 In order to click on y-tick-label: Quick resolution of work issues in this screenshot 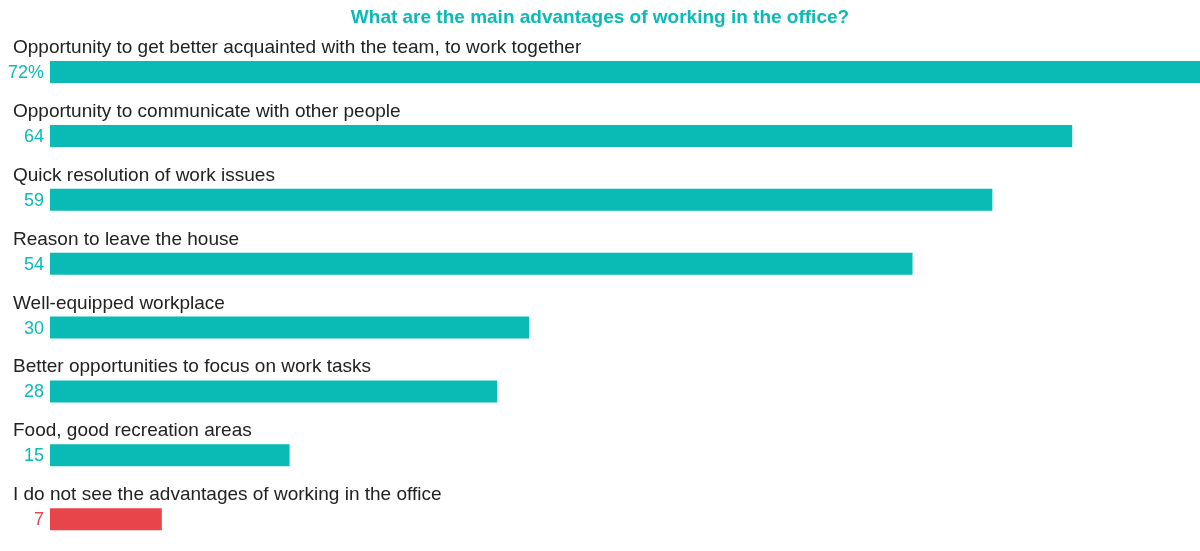, I will do `click(144, 174)`.